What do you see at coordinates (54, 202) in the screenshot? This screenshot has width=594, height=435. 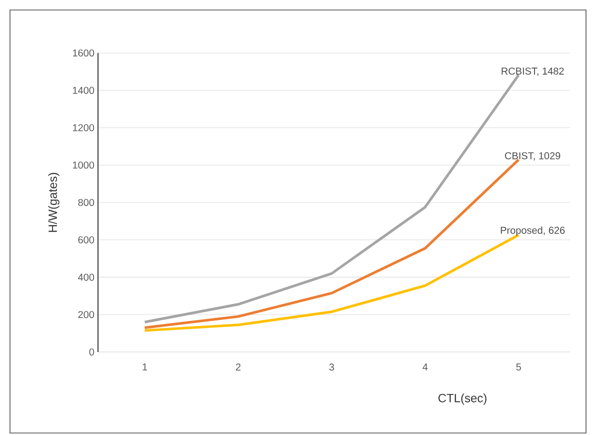 I see `y-axis-title: H/W(gates)` at bounding box center [54, 202].